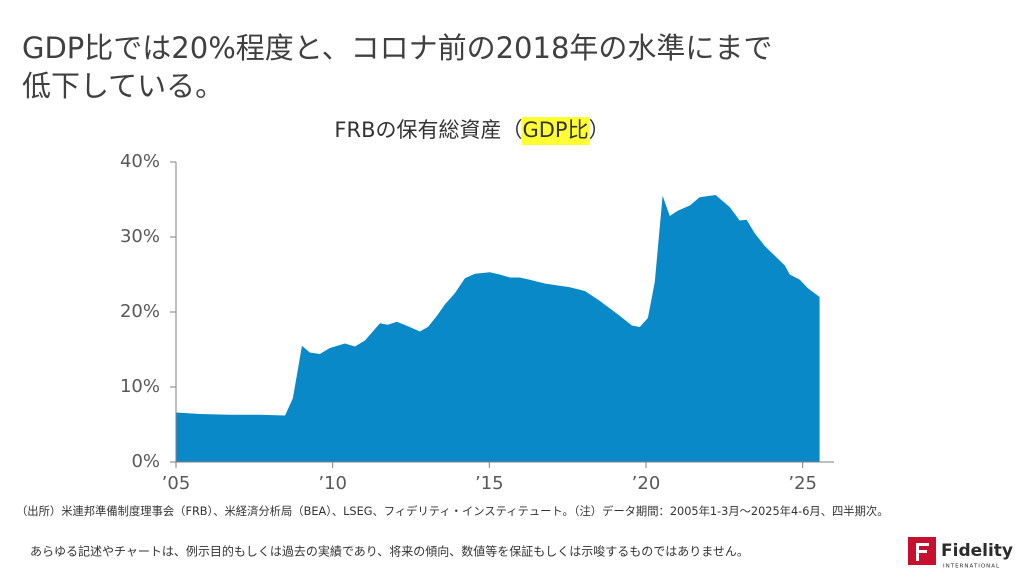 Image resolution: width=1024 pixels, height=576 pixels. Describe the element at coordinates (489, 483) in the screenshot. I see `x-tick-label: ’15` at that location.